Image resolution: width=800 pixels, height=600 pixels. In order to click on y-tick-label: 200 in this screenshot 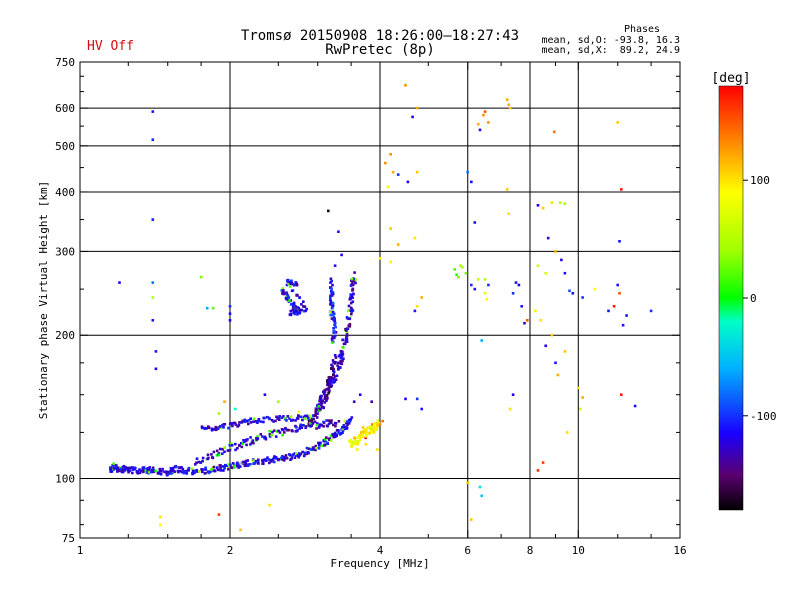, I will do `click(65, 335)`.